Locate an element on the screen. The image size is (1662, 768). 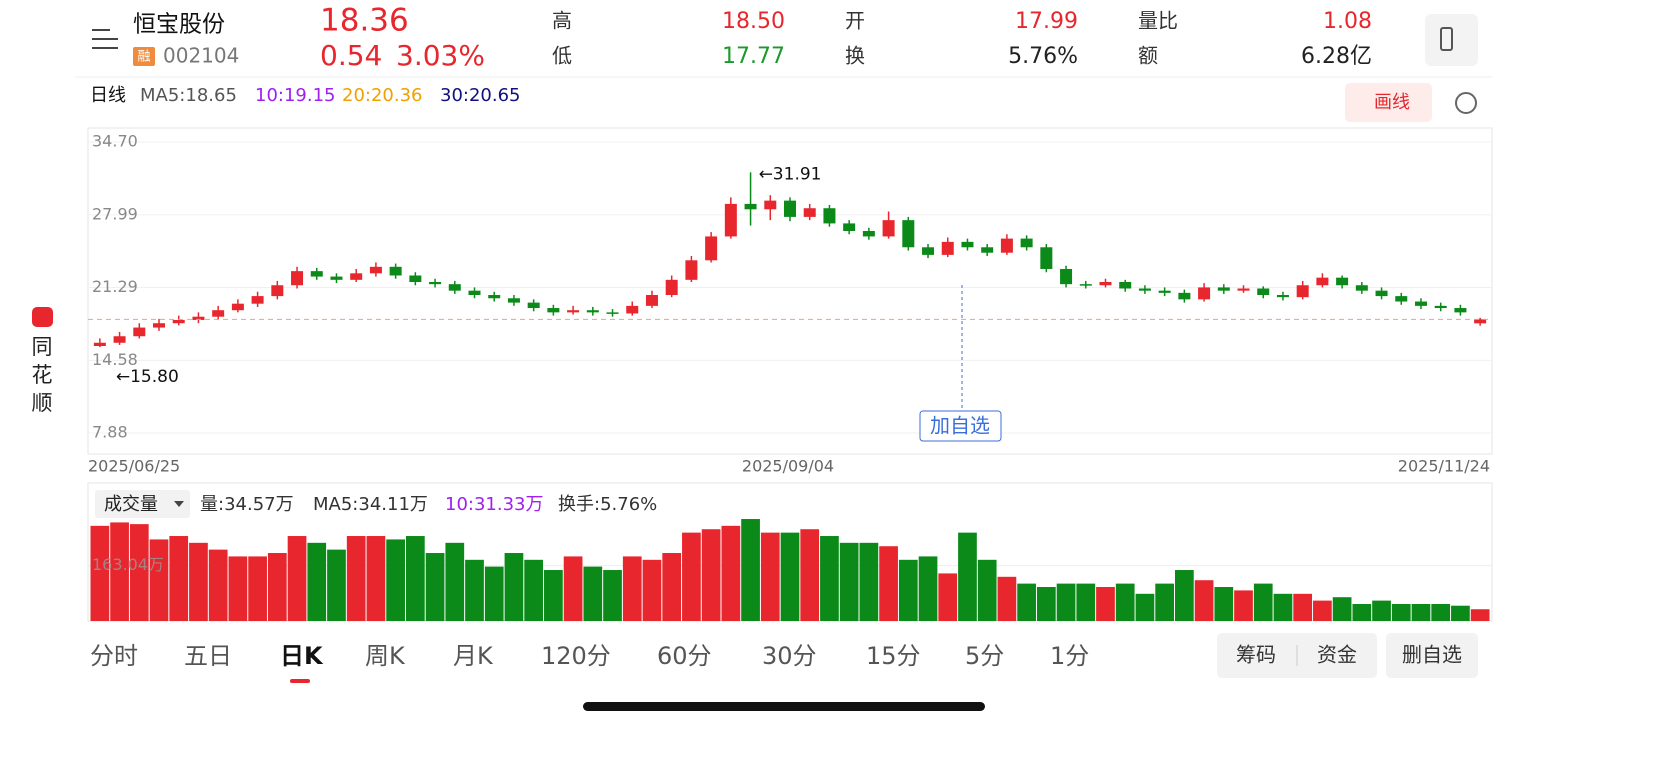
action-button: 删自选 is located at coordinates (1432, 655).